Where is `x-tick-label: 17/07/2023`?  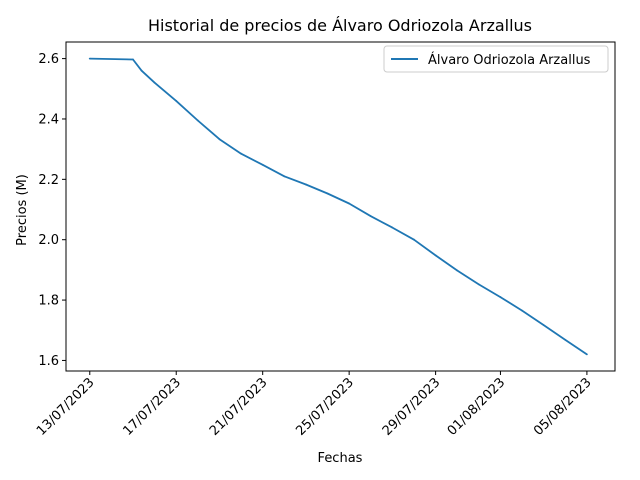
x-tick-label: 17/07/2023 is located at coordinates (152, 407).